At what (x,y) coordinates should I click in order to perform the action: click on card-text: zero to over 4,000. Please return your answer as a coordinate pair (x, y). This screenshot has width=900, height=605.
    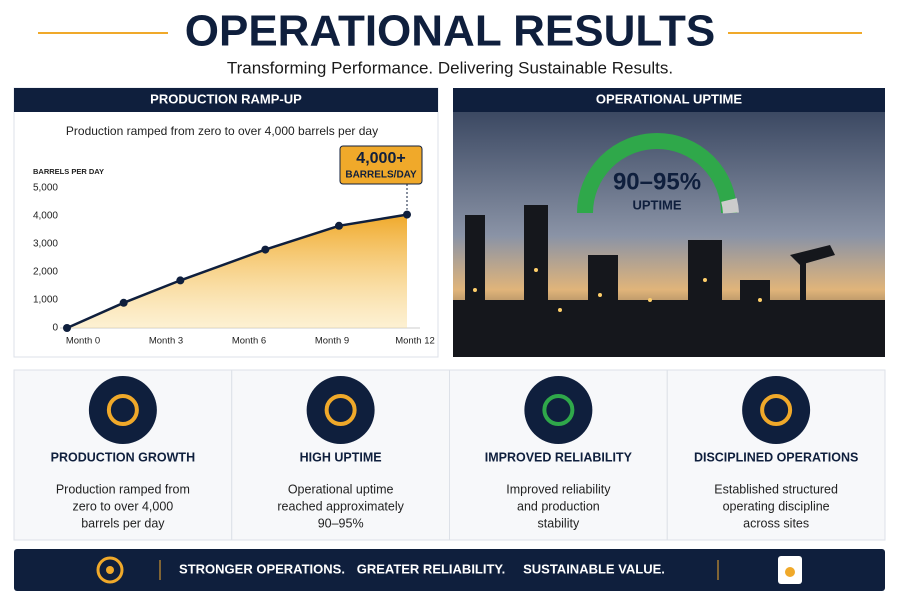
    Looking at the image, I should click on (122, 506).